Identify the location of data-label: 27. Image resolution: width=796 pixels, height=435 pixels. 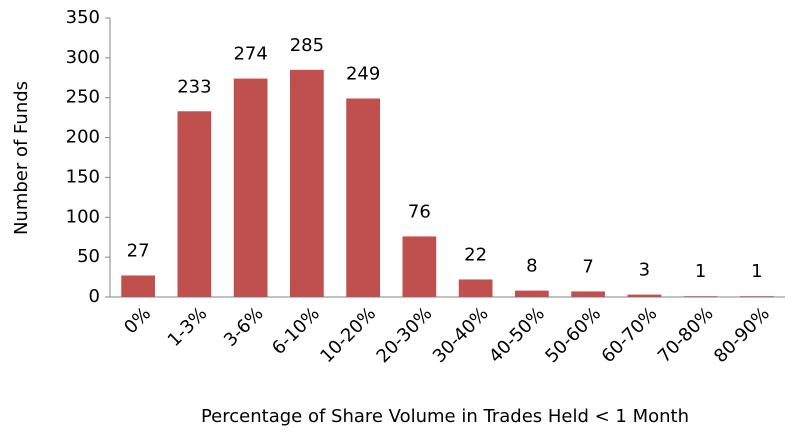
(138, 250).